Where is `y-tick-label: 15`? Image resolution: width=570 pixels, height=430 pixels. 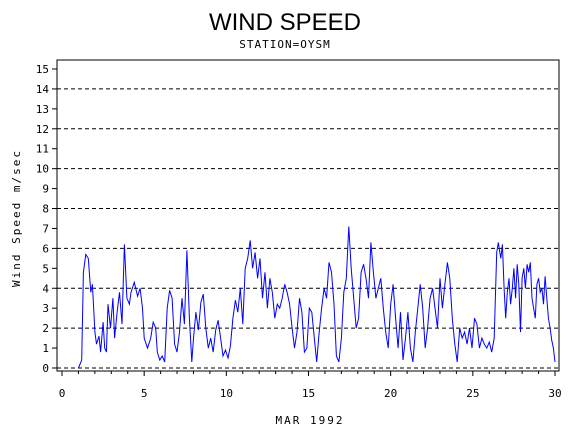
y-tick-label: 15 is located at coordinates (42, 69).